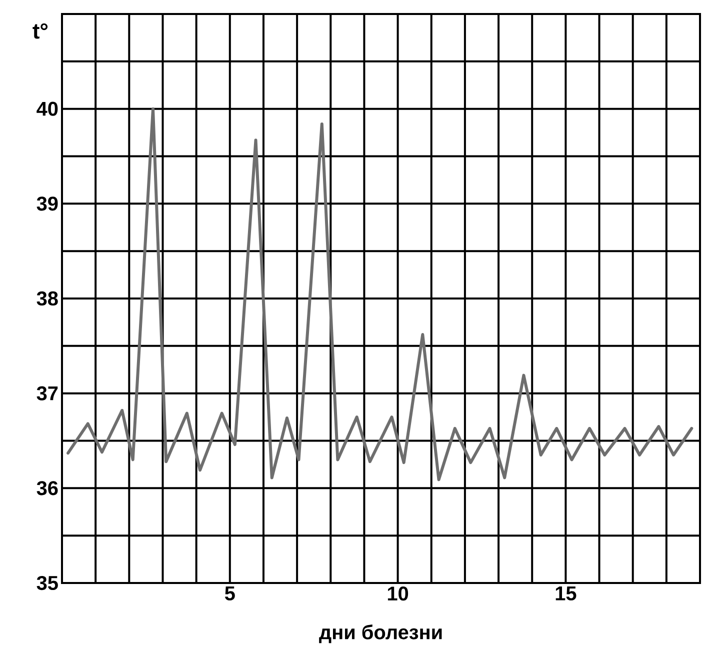  I want to click on y-tick-label: 39, so click(47, 203).